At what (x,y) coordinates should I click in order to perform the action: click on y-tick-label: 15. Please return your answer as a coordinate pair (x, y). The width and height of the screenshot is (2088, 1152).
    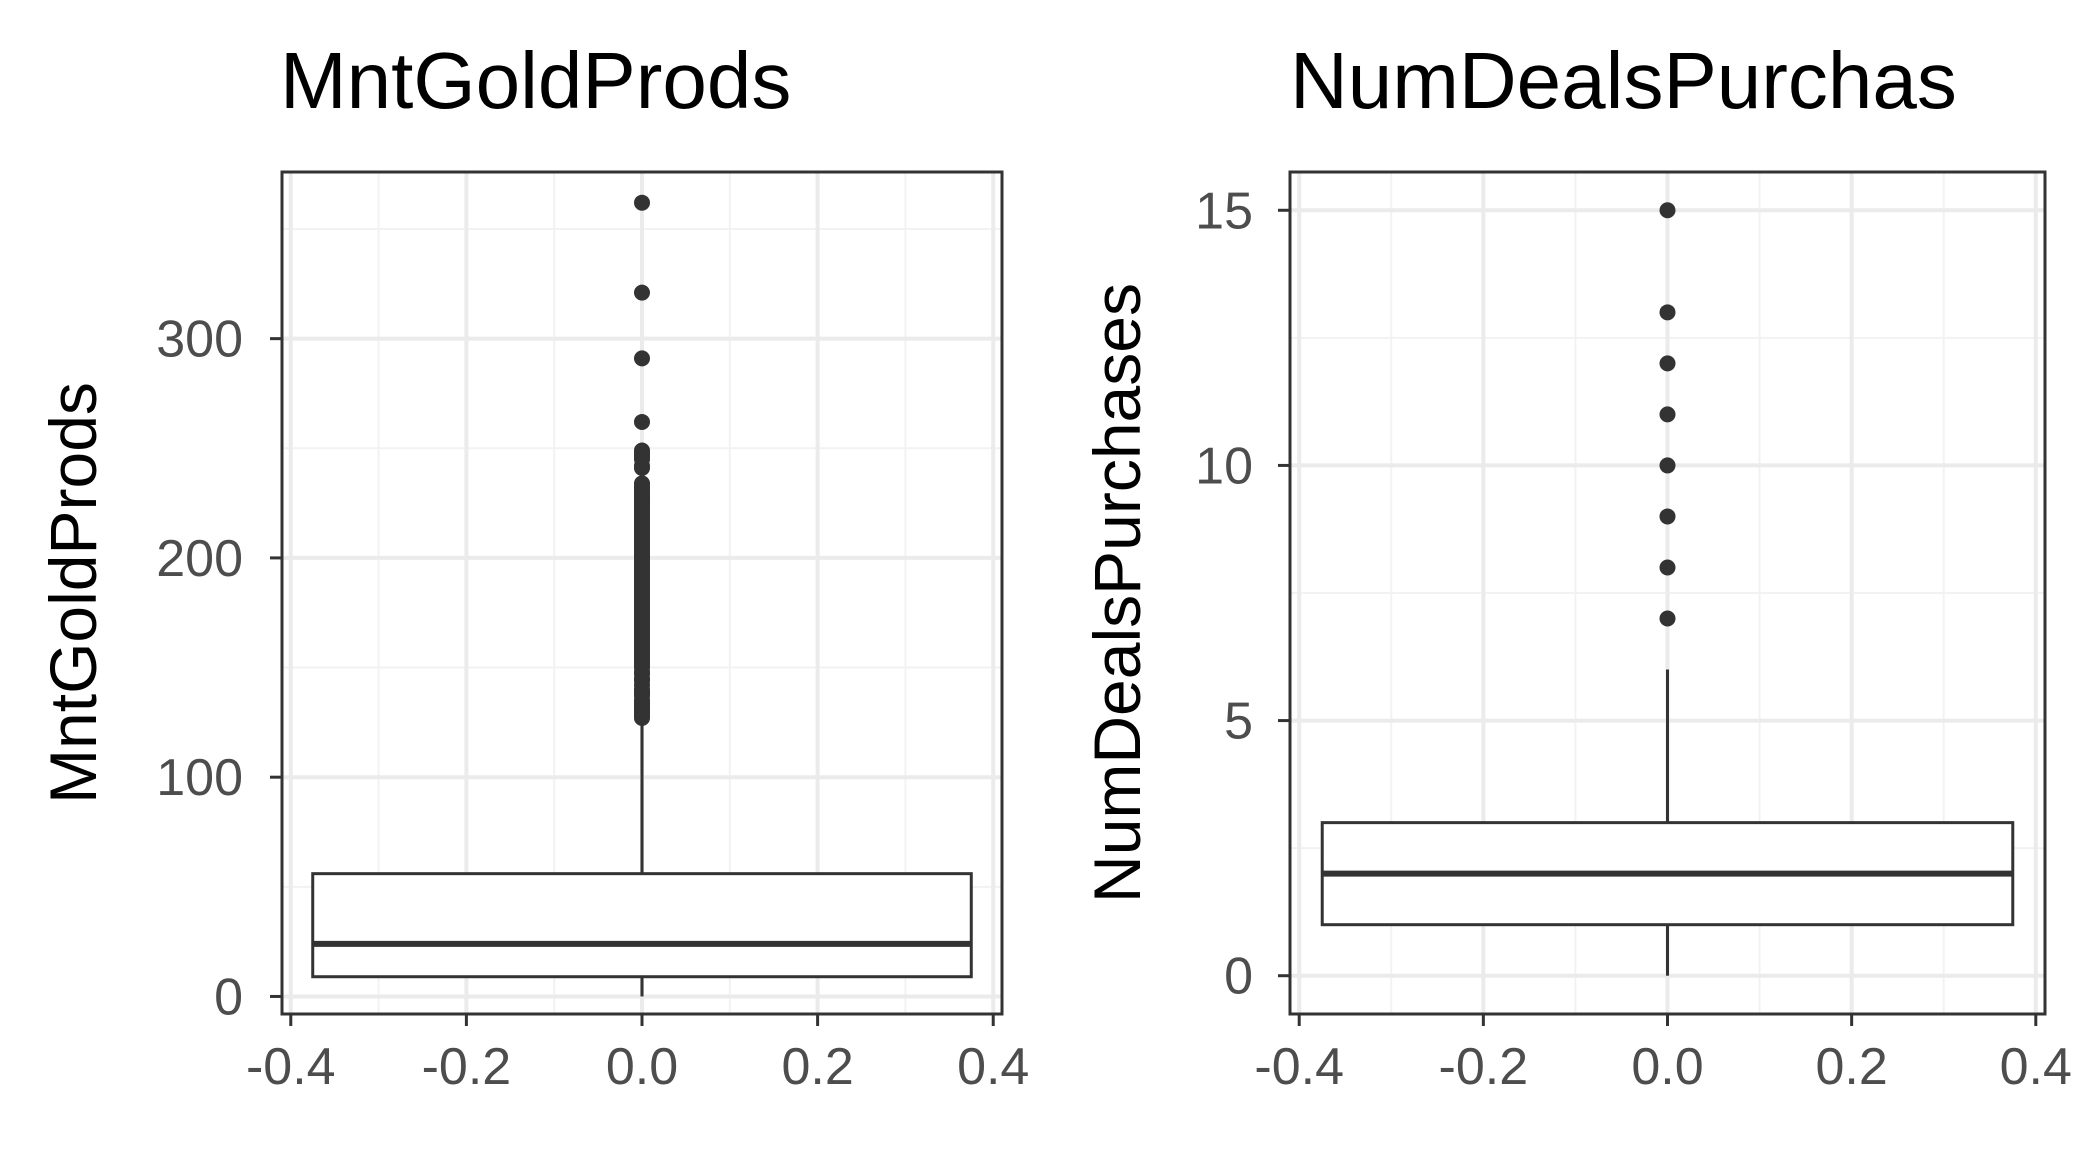
    Looking at the image, I should click on (1224, 211).